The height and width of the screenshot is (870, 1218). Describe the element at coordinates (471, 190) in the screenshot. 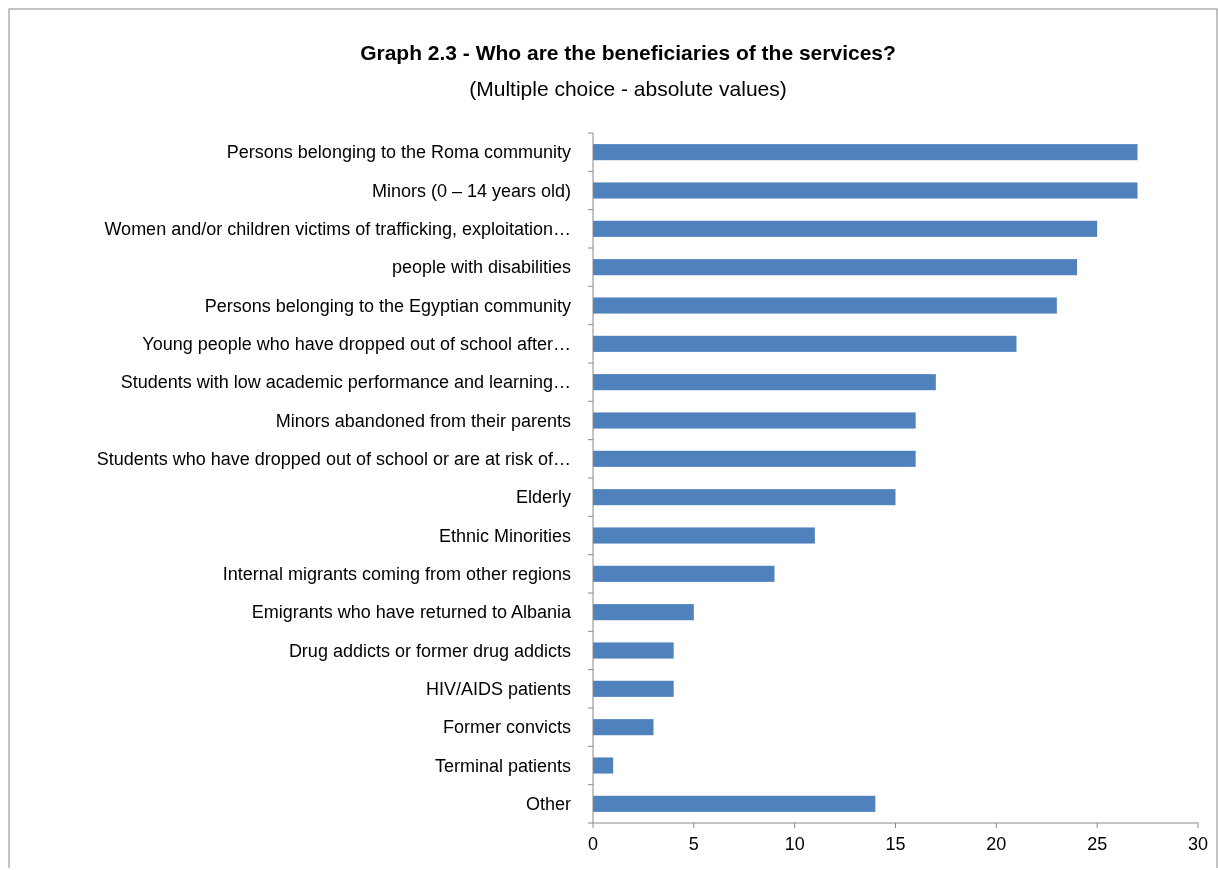

I see `y-tick-label: Minors (0 – 14 years old)` at that location.